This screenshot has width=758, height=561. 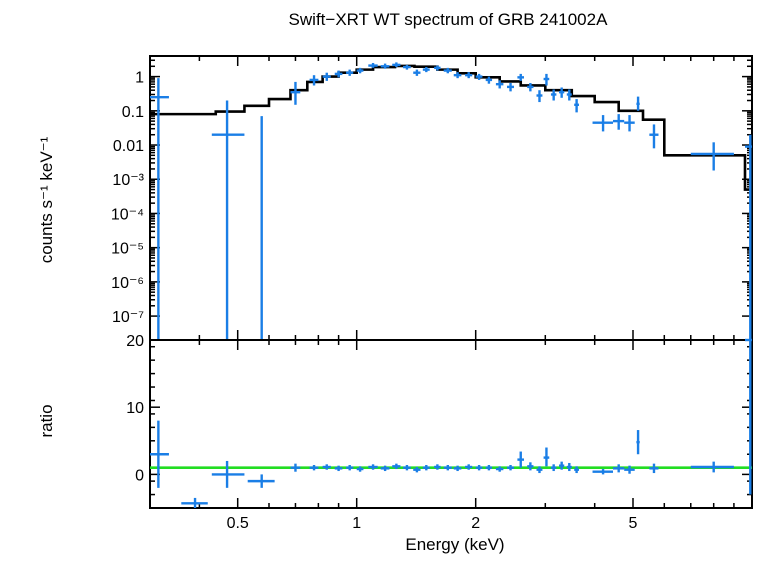 I want to click on top-y-tick-label: 10⁻⁵, so click(x=127, y=249).